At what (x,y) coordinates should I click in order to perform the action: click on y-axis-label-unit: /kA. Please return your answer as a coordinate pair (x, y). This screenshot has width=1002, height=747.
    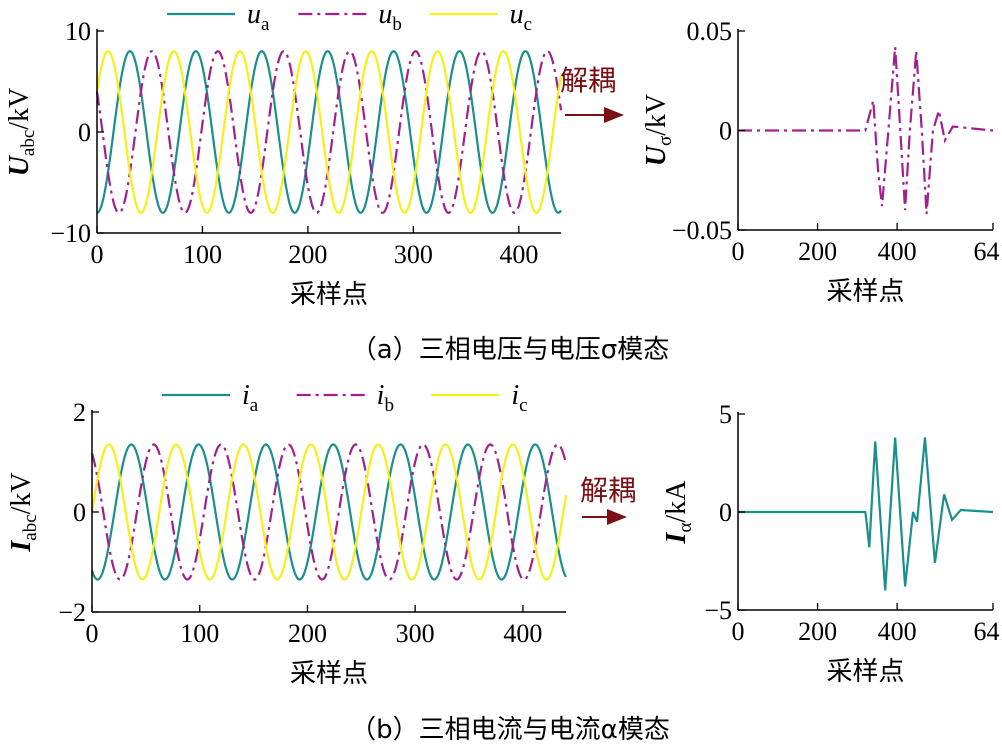
    Looking at the image, I should click on (676, 501).